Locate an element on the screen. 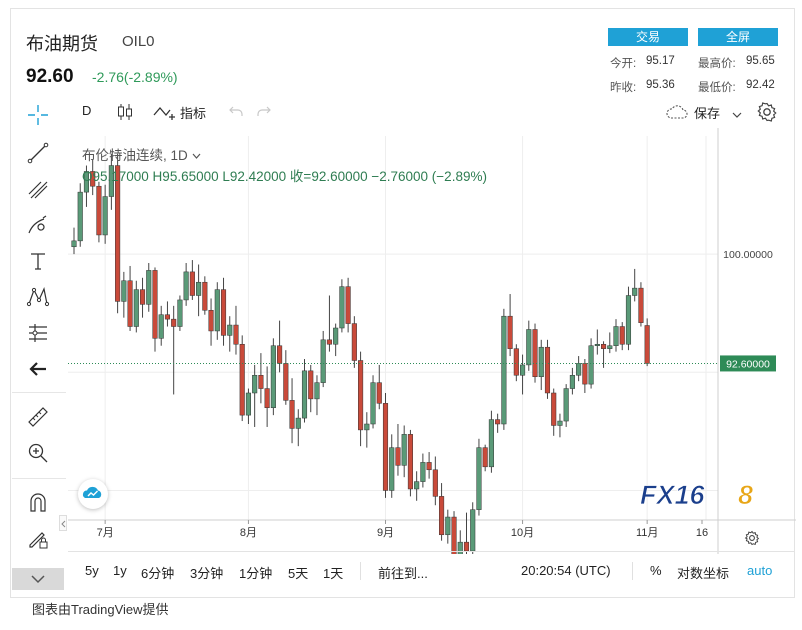  candles-style-icon is located at coordinates (125, 112).